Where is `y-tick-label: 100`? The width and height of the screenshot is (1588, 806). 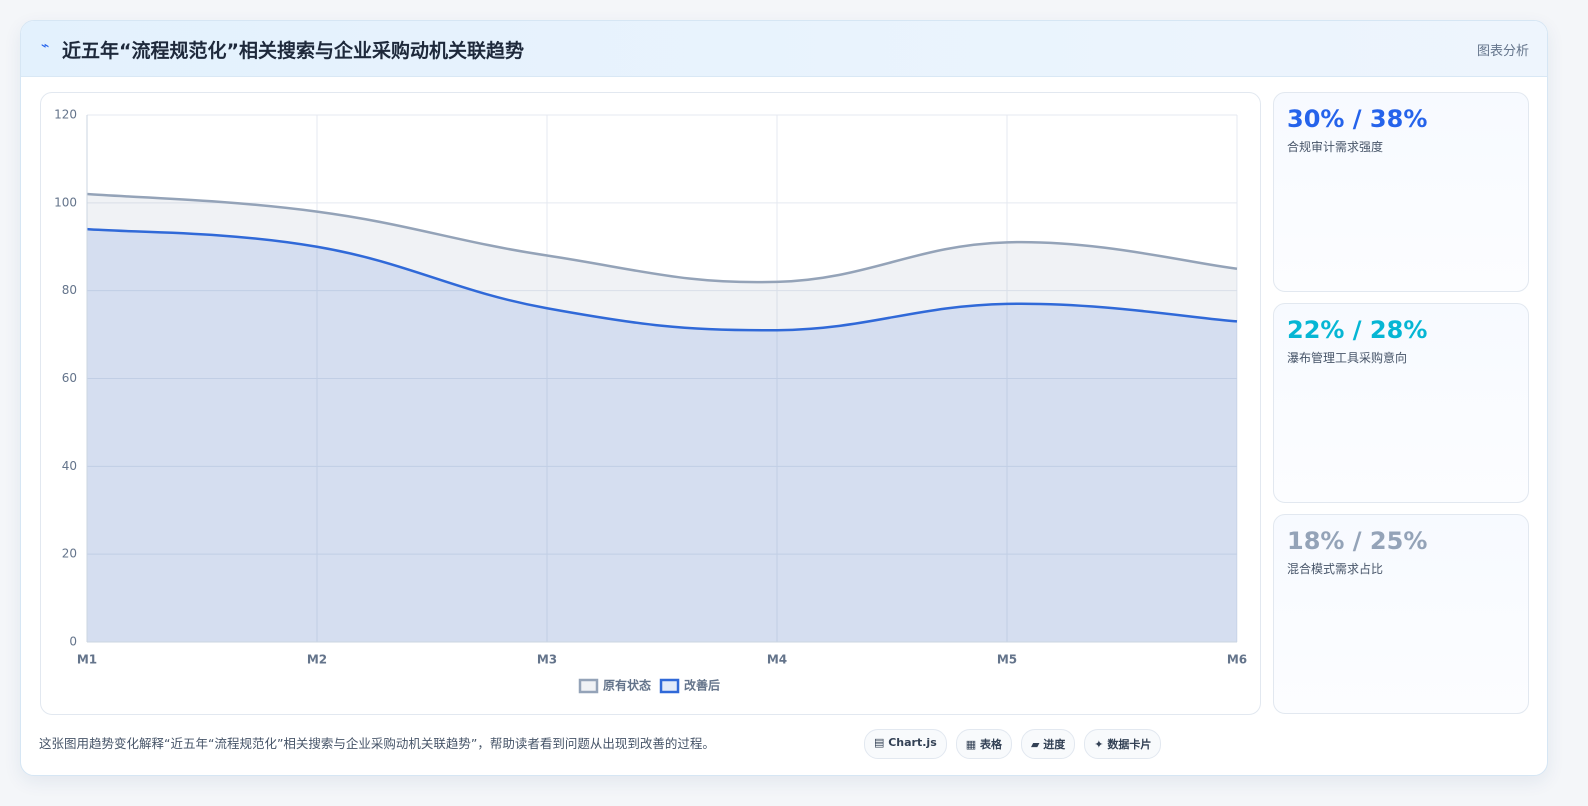 y-tick-label: 100 is located at coordinates (65, 202).